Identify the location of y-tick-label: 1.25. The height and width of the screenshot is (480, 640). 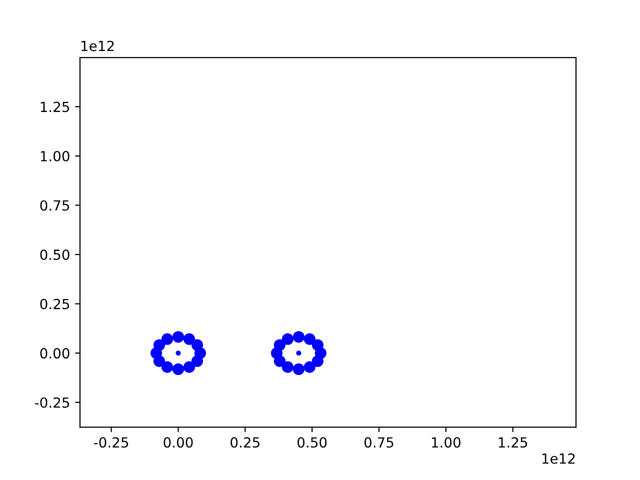
(55, 107).